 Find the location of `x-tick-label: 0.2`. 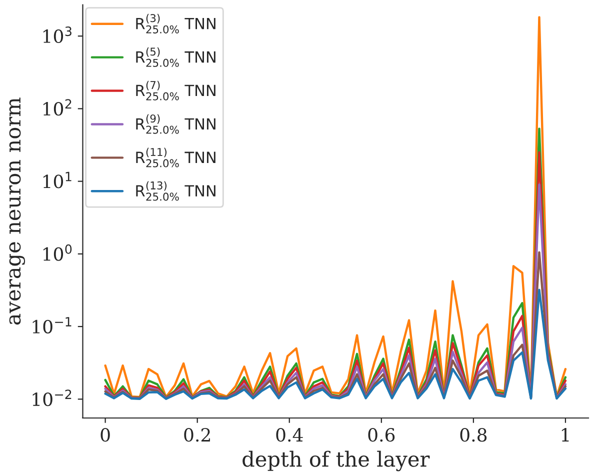

x-tick-label: 0.2 is located at coordinates (197, 435).